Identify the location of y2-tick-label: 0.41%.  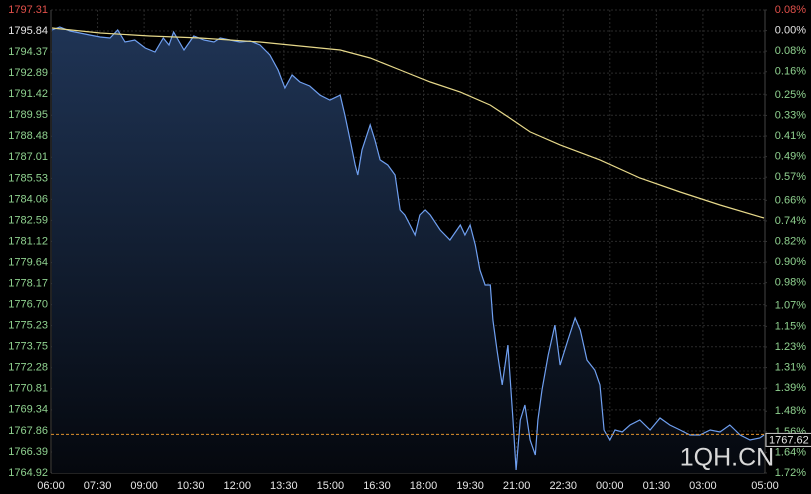
(790, 136).